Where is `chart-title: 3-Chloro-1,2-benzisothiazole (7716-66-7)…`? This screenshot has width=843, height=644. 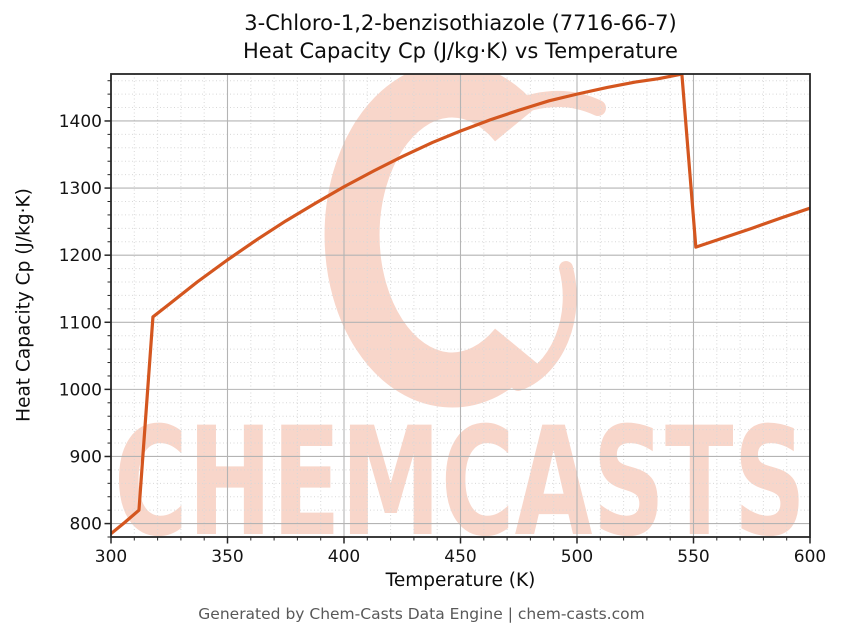 chart-title: 3-Chloro-1,2-benzisothiazole (7716-66-7)… is located at coordinates (460, 37).